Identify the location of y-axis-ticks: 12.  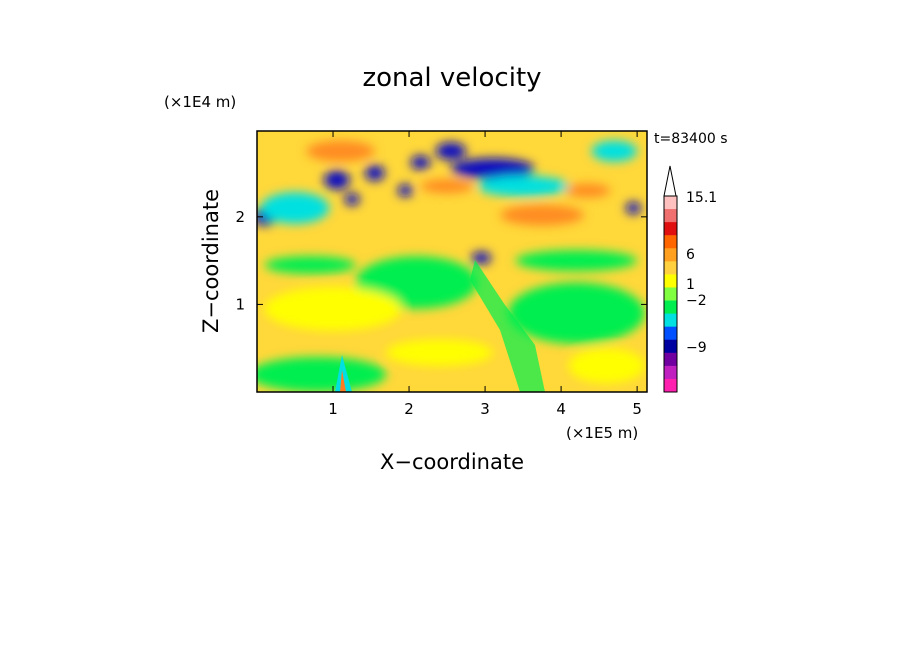
(441, 260).